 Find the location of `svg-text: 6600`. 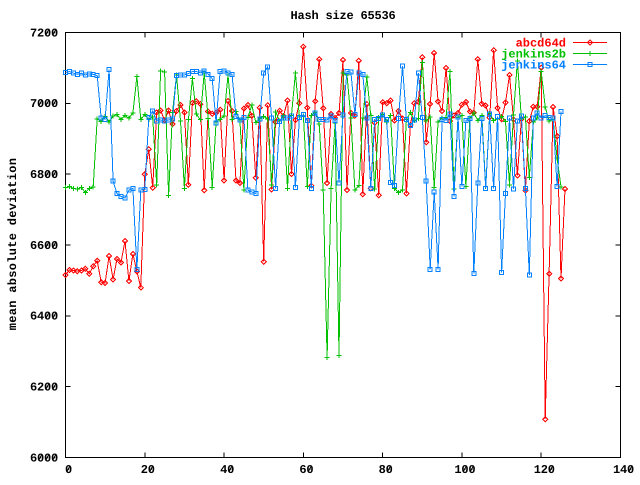

svg-text: 6600 is located at coordinates (44, 246).